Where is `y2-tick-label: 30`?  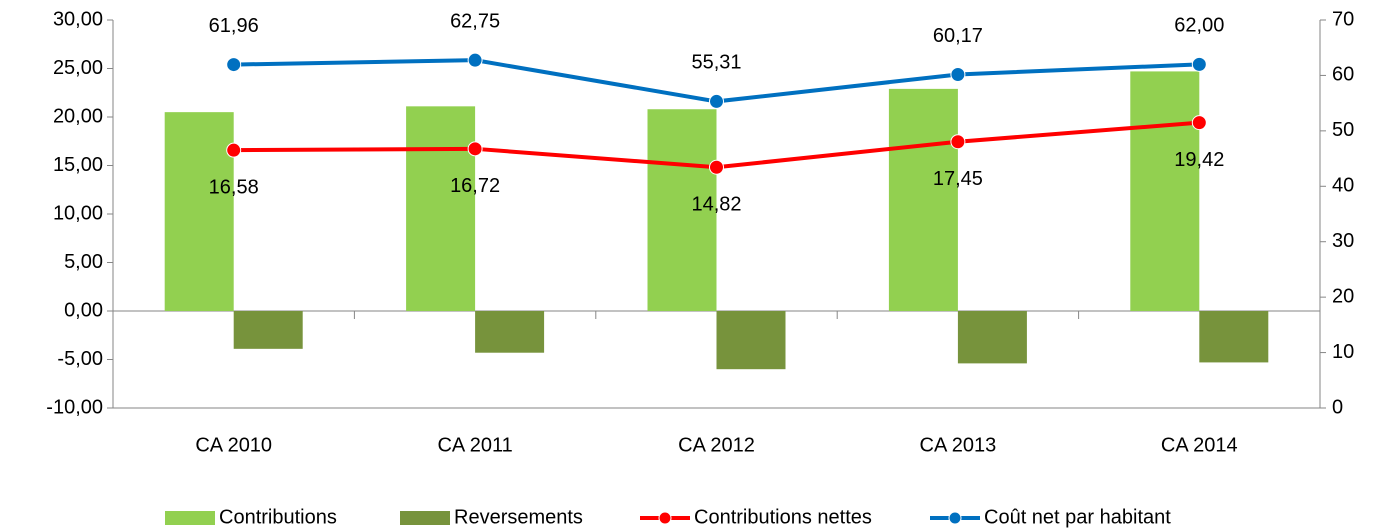 y2-tick-label: 30 is located at coordinates (1343, 241).